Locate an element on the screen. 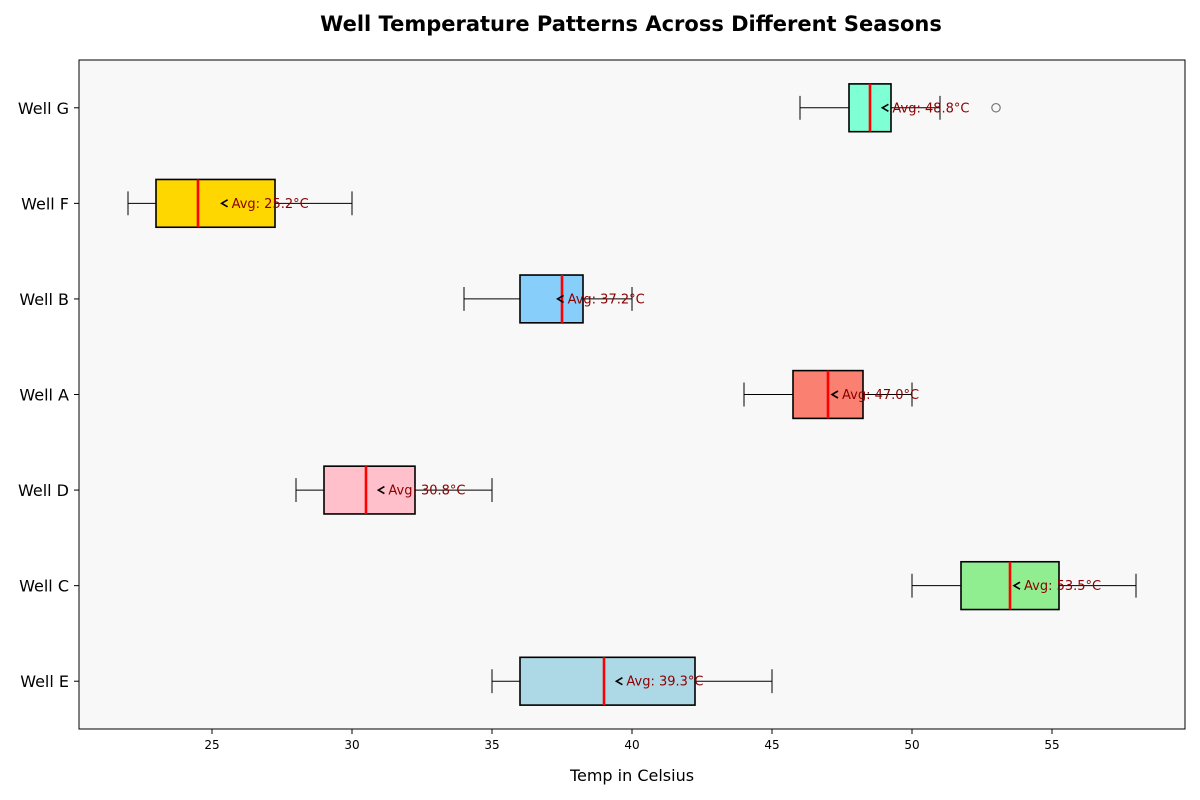  y-tick-label: Well E is located at coordinates (44, 681).